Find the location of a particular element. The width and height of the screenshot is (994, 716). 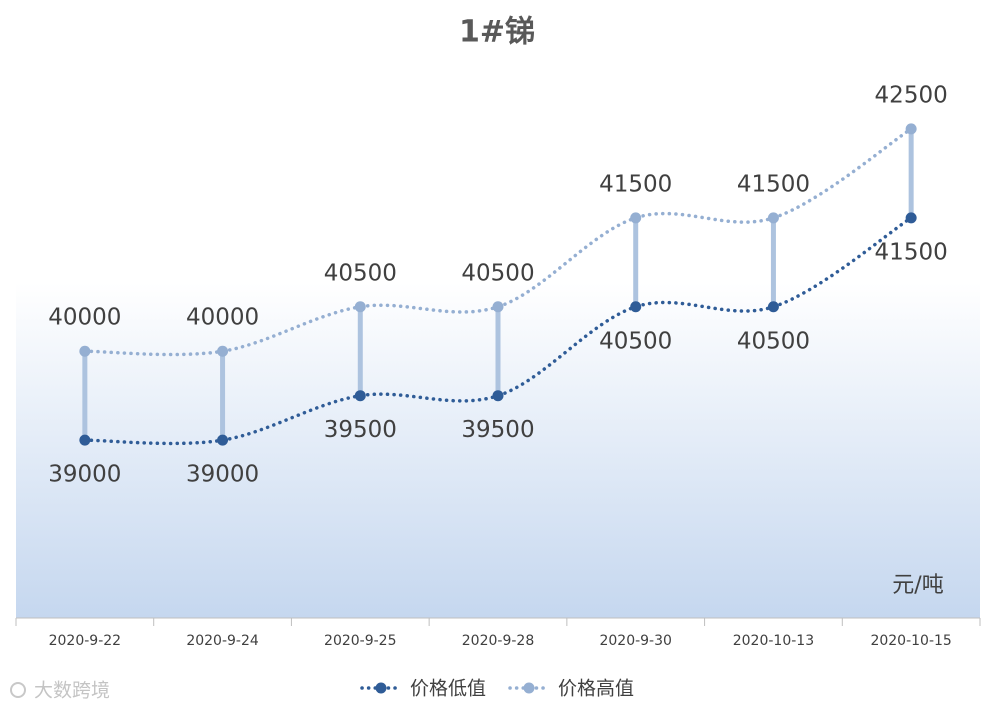

legend-label: 价格高值 is located at coordinates (596, 689).